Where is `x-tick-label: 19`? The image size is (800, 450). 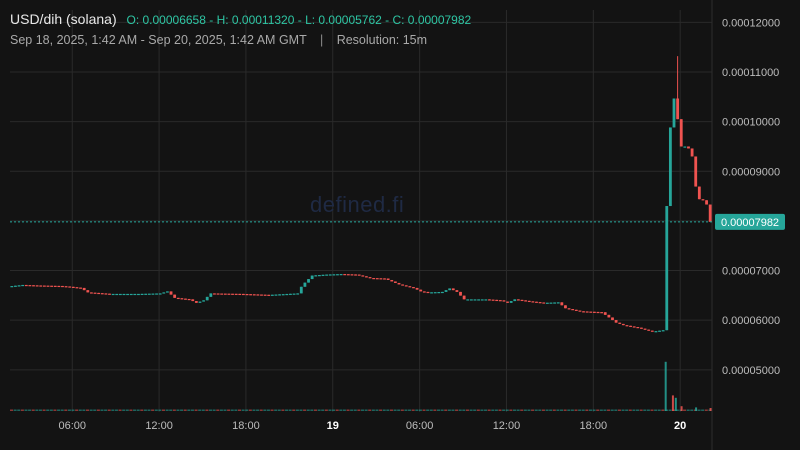 x-tick-label: 19 is located at coordinates (333, 426).